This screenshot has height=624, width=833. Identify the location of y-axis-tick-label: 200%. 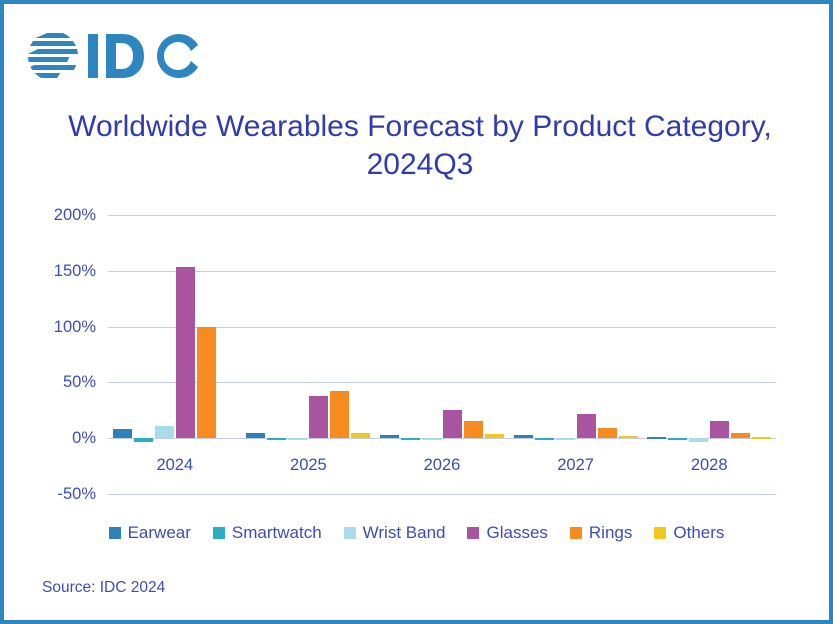
(74, 215).